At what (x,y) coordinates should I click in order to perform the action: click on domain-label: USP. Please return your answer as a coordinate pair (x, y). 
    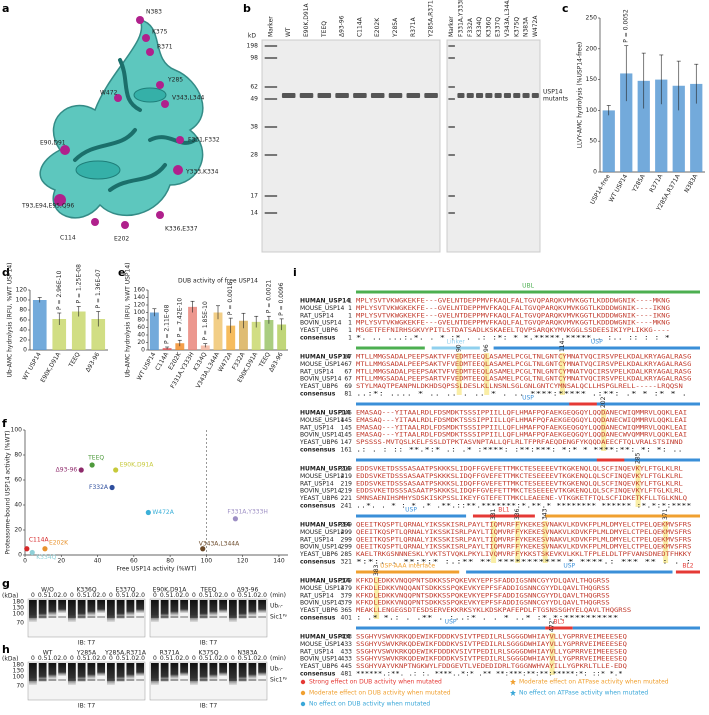
    Looking at the image, I should click on (597, 342).